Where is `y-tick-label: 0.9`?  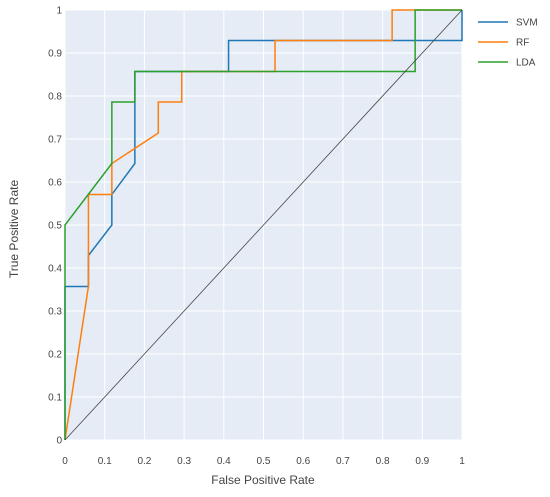 y-tick-label: 0.9 is located at coordinates (55, 54).